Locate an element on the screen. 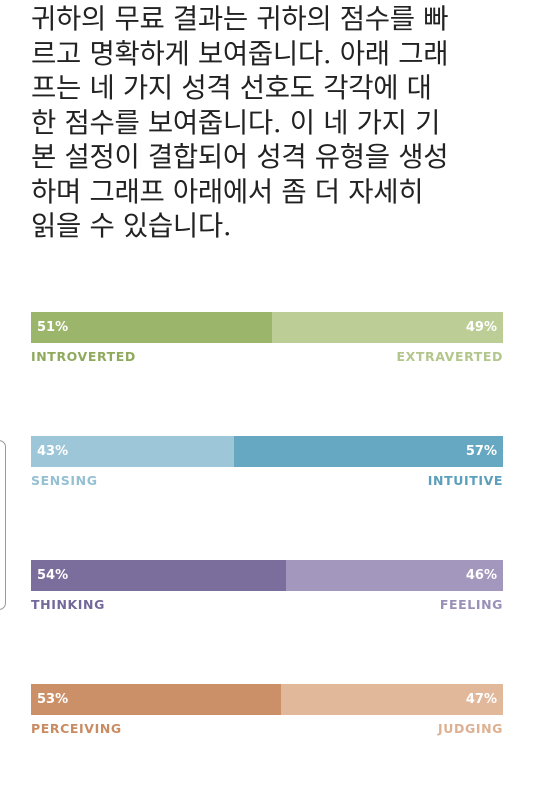  label-feeling: FEELING is located at coordinates (471, 604).